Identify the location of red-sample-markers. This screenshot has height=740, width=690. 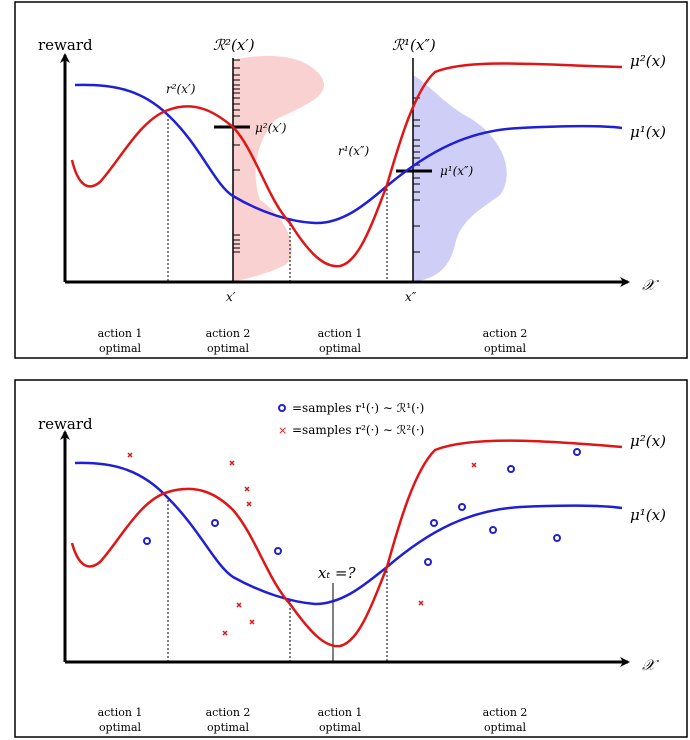
(302, 544).